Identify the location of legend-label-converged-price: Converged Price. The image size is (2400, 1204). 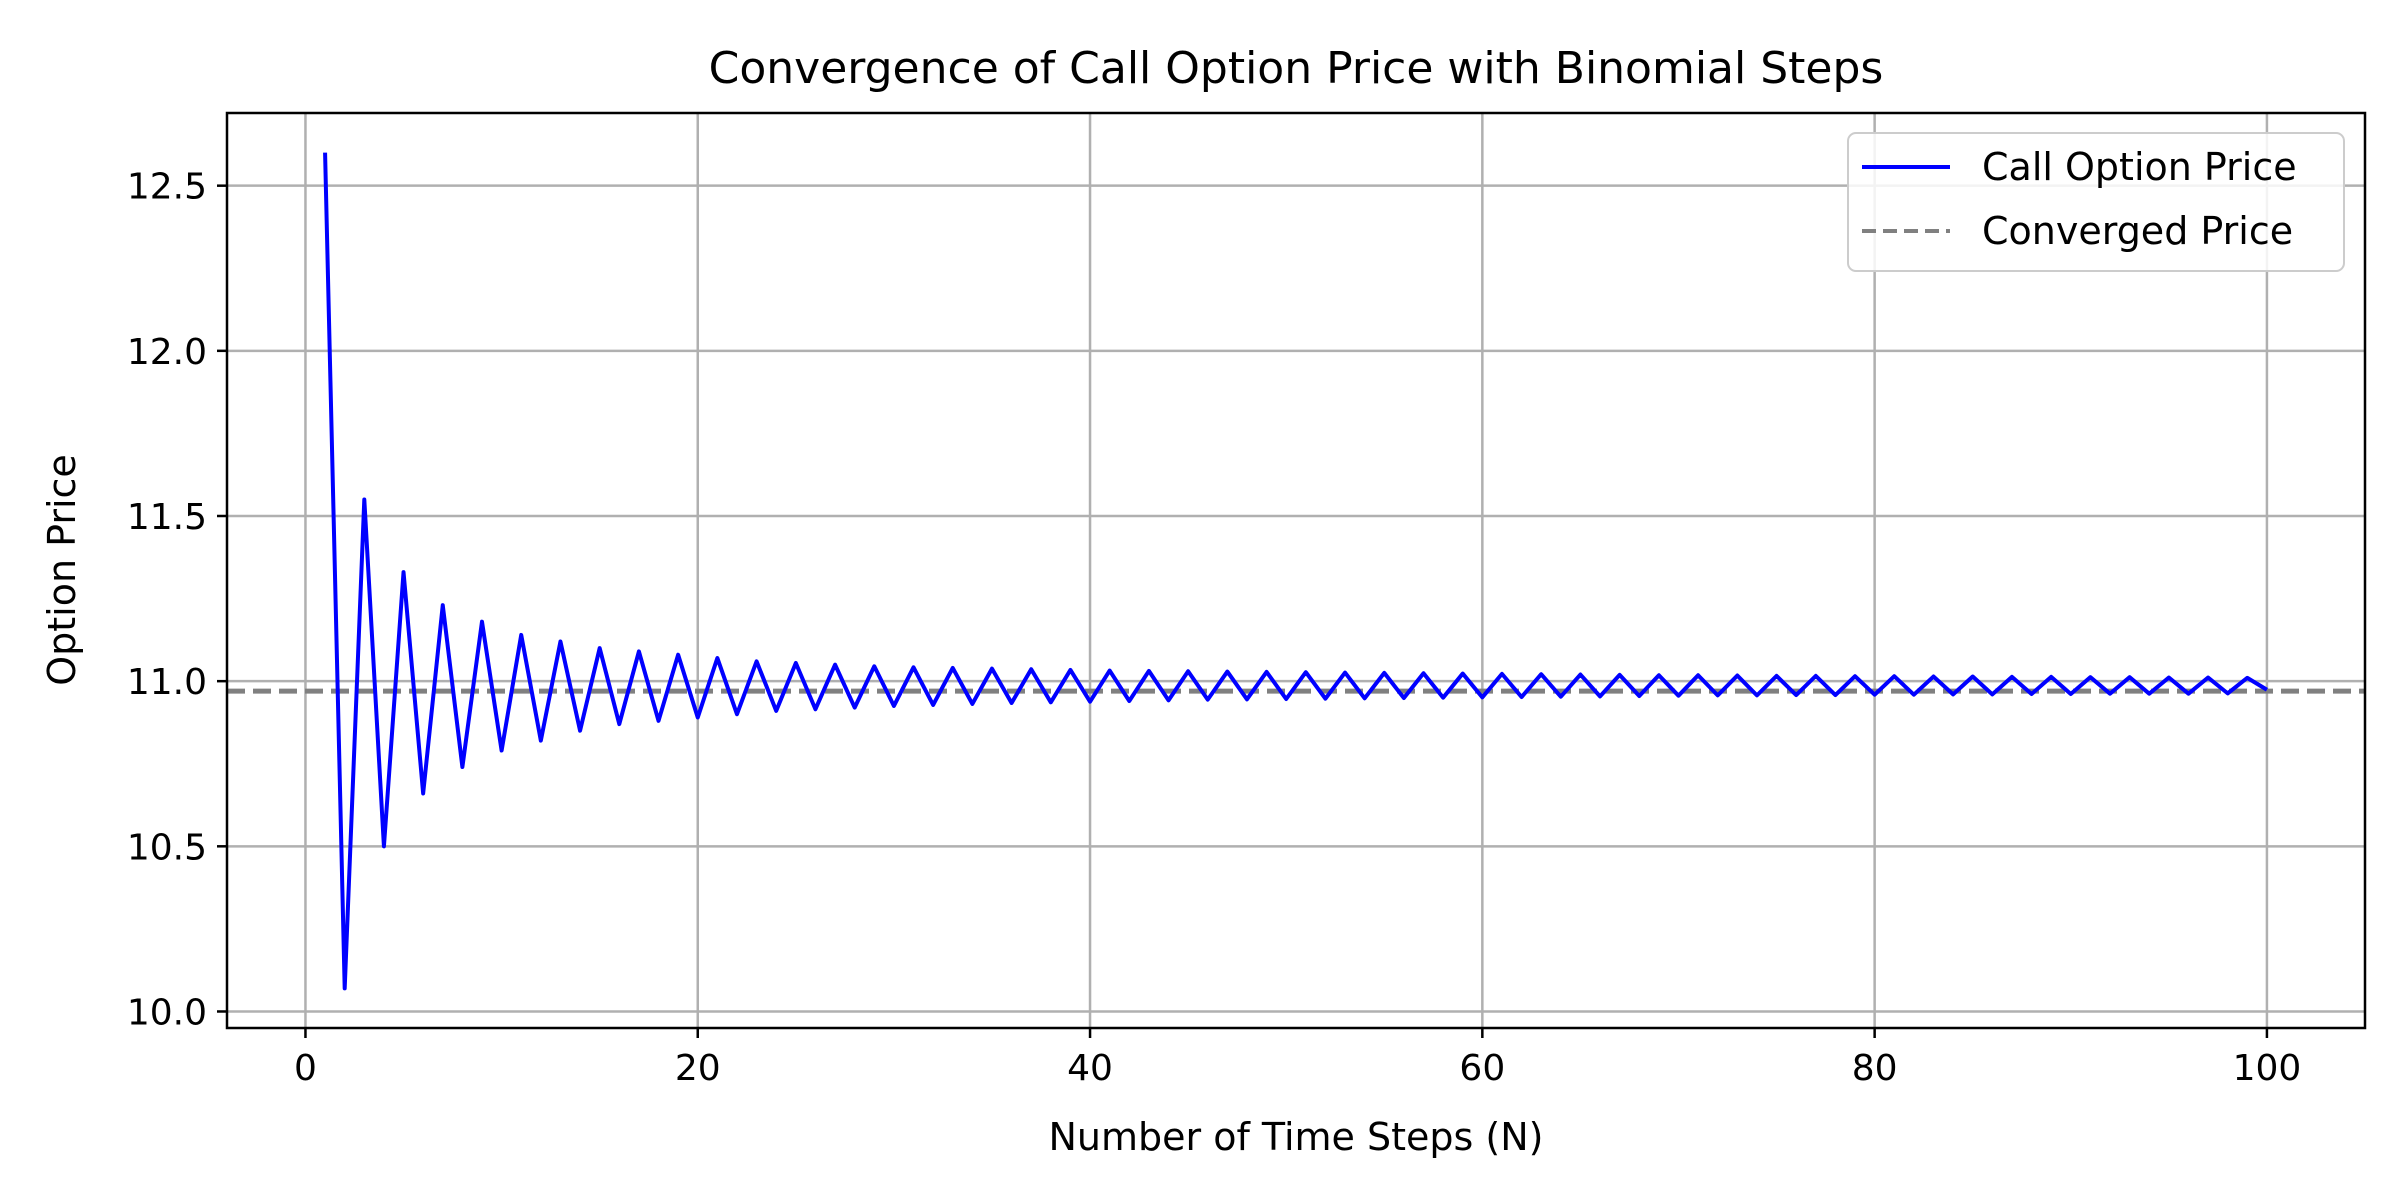
(2137, 231).